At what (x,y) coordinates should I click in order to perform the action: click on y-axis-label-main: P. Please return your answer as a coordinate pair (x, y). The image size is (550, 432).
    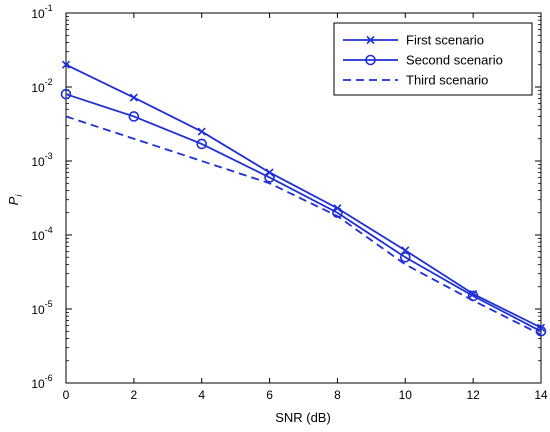
    Looking at the image, I should click on (13, 200).